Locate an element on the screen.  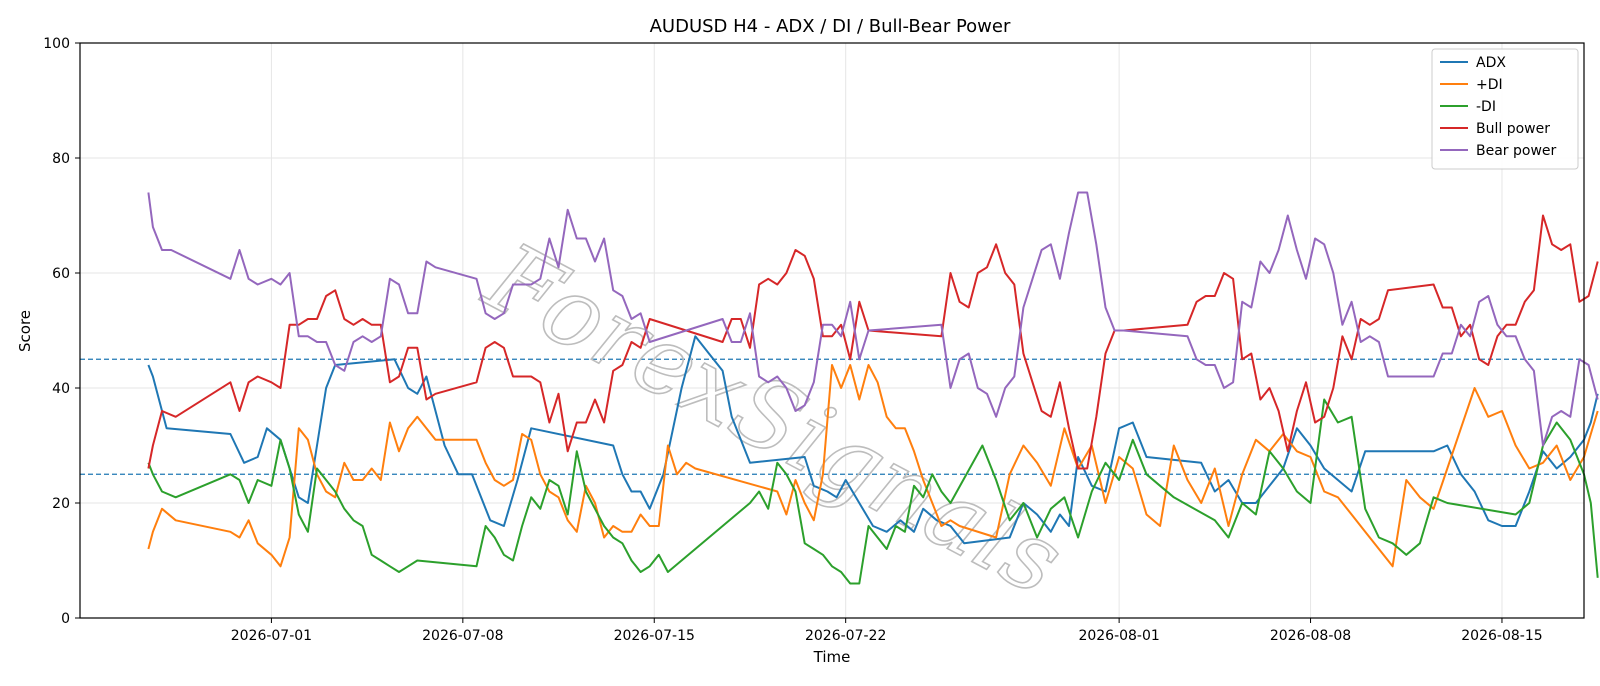
y-axis: 0 20 40 60 80 100 is located at coordinates (61, 331).